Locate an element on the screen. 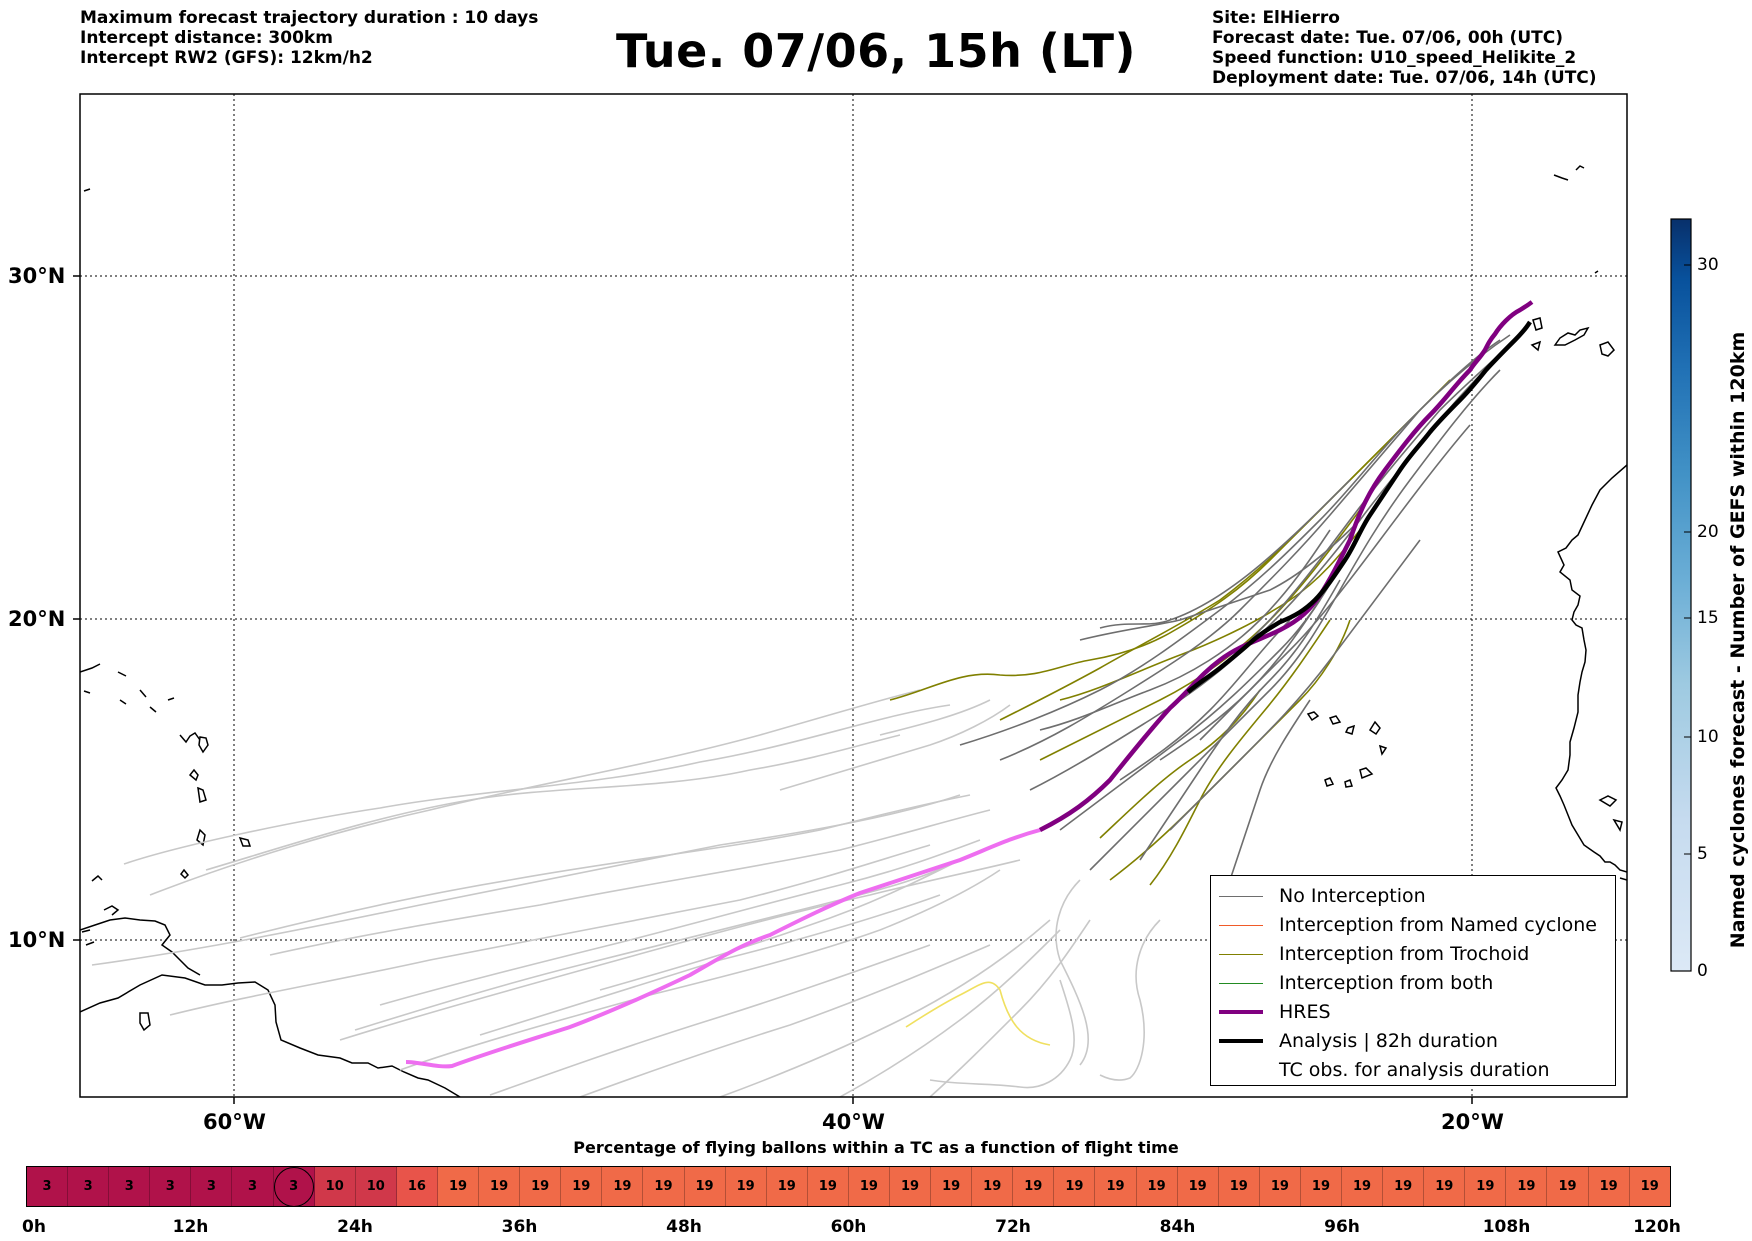 The image size is (1752, 1241). bermuda-like is located at coordinates (87, 190).